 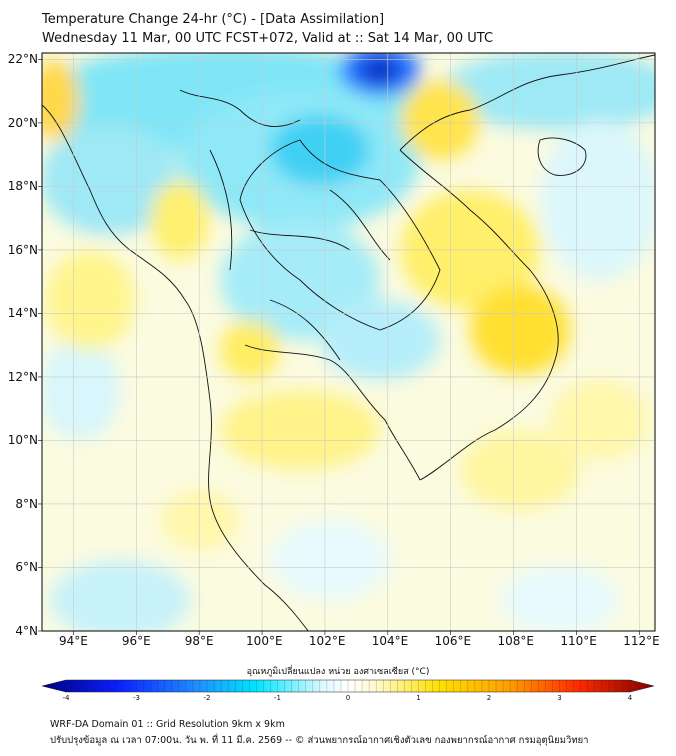 I want to click on lat-label: 10°N, so click(x=22, y=440).